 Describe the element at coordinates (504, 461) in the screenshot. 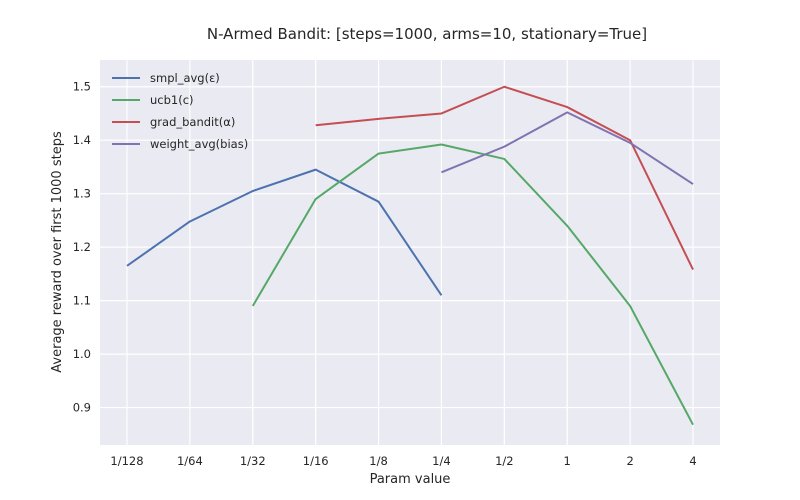

I see `x-tick-label: 1/2` at that location.